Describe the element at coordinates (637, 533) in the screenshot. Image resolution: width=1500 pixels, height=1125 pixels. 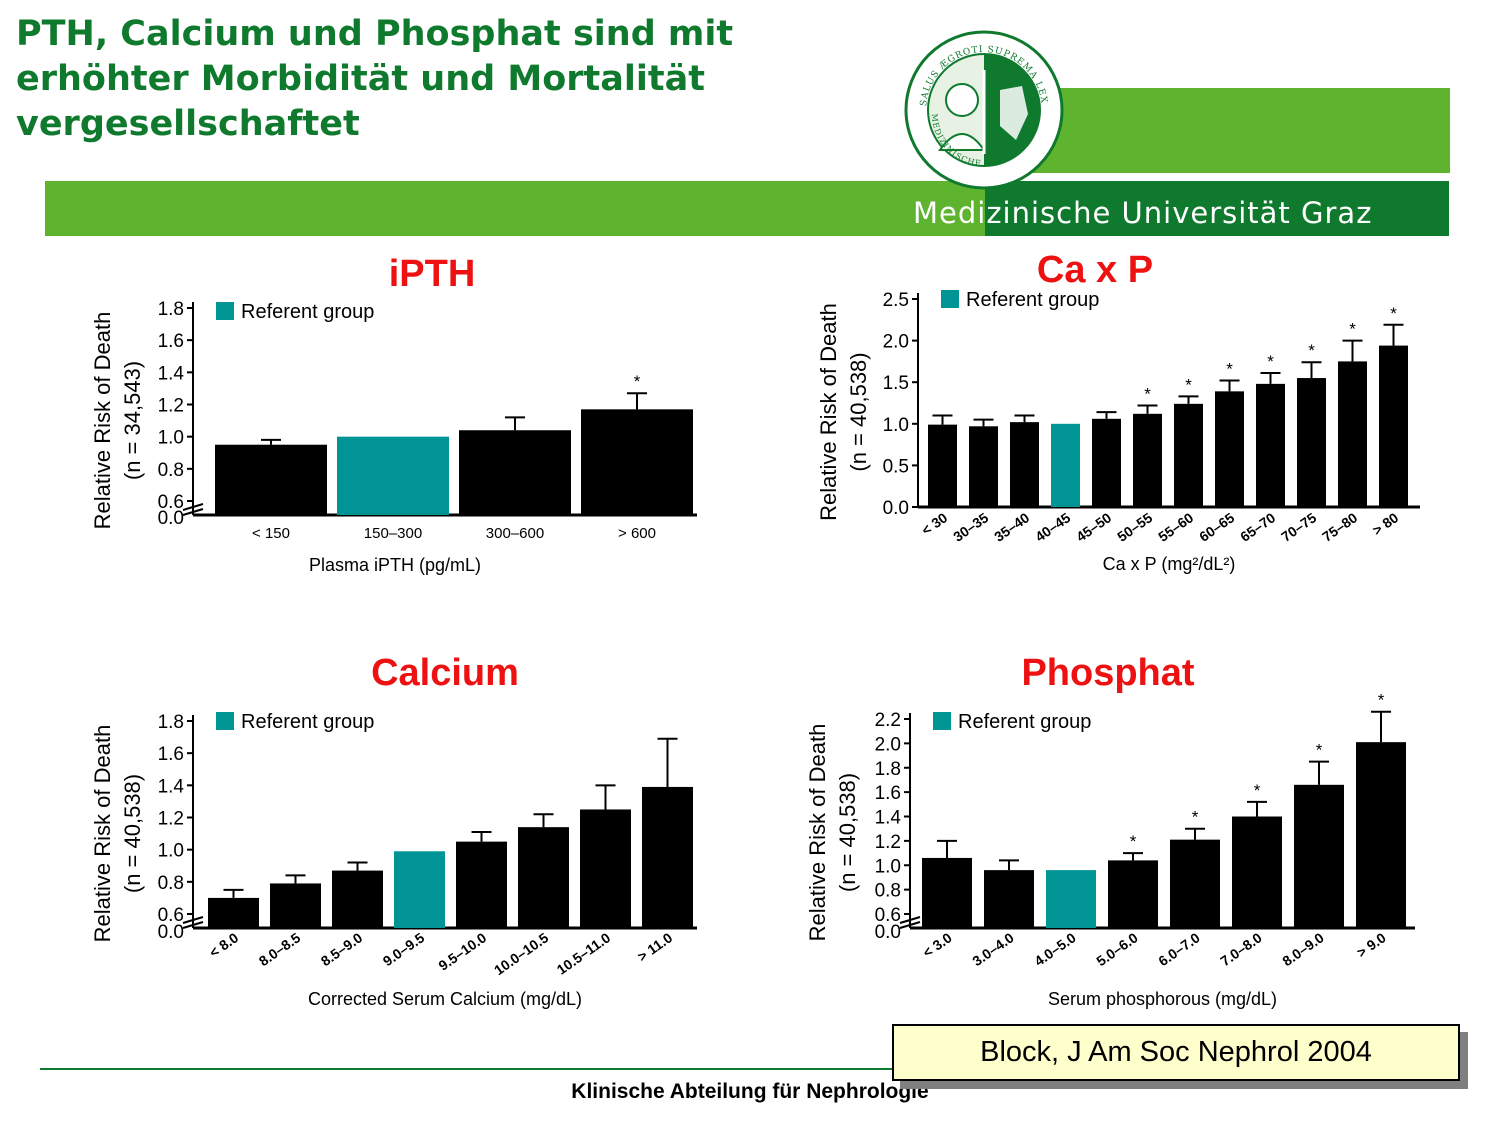
I see `x-tick-label: > 600` at that location.